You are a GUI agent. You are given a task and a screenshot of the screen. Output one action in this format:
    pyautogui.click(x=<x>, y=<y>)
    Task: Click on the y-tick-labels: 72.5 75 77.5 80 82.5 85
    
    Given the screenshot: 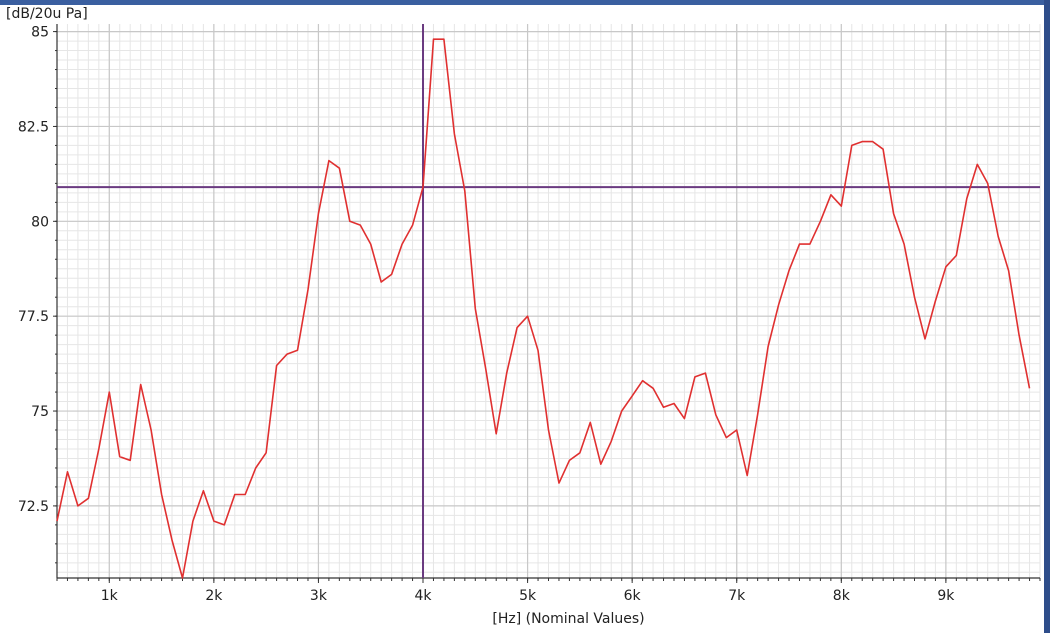 What is the action you would take?
    pyautogui.click(x=33, y=270)
    